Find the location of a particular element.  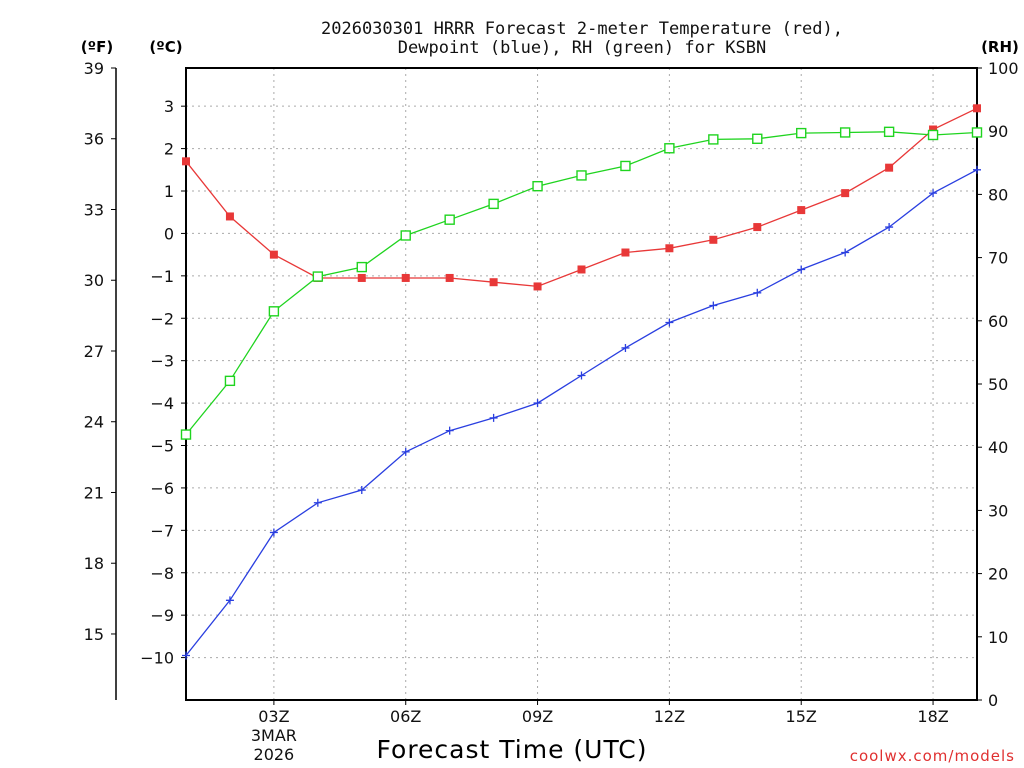

fahrenheit-tick-label: 33 is located at coordinates (94, 209).